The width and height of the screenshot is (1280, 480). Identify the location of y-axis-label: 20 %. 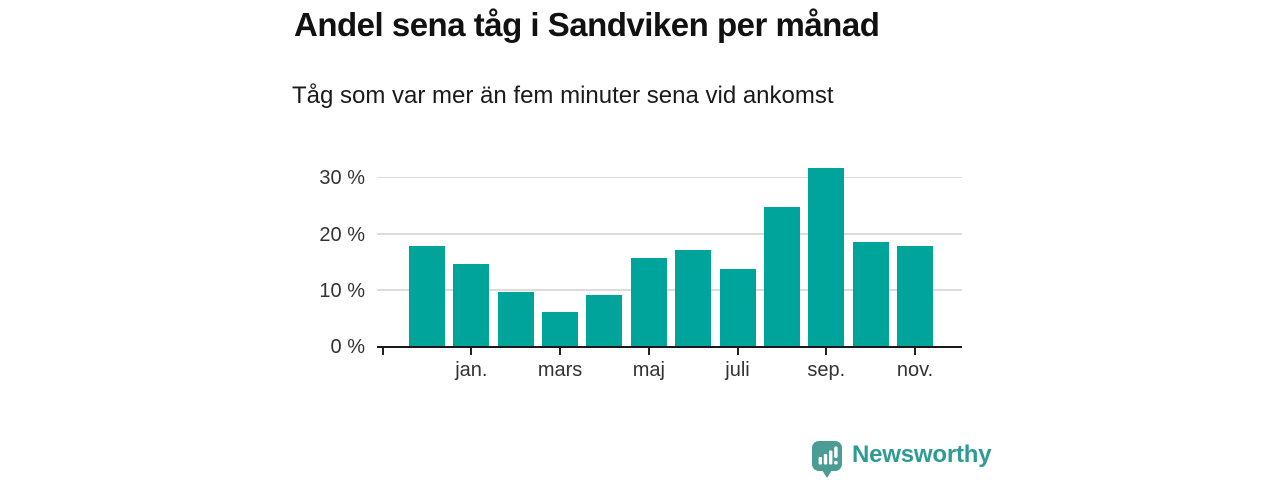
(342, 234).